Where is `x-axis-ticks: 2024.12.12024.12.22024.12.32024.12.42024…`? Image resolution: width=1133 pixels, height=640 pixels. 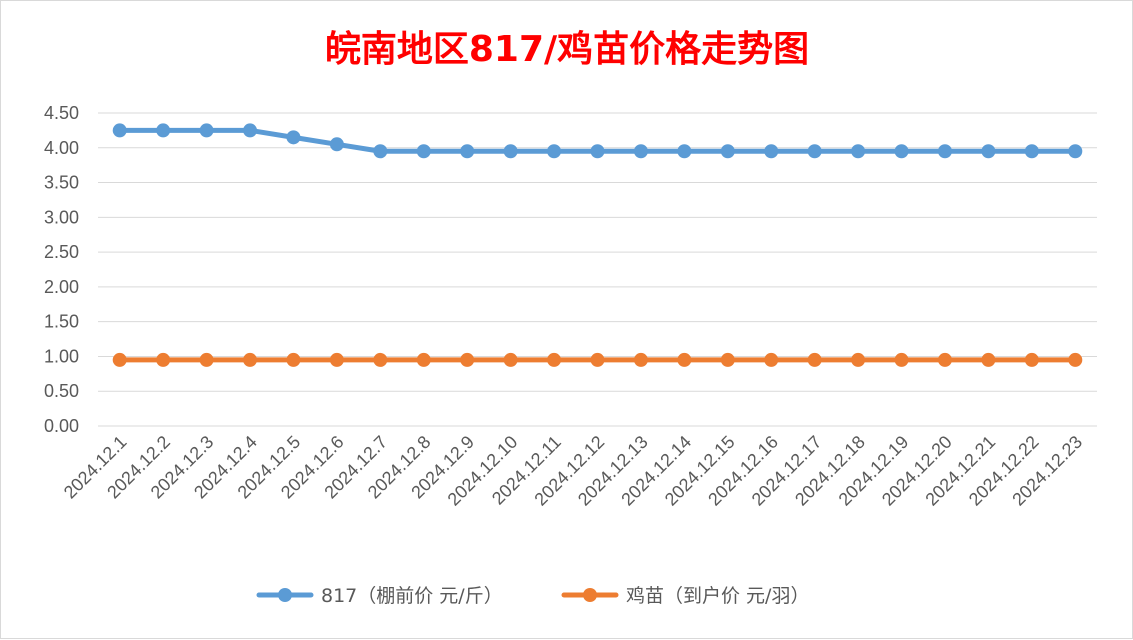
x-axis-ticks: 2024.12.12024.12.22024.12.32024.12.42024… is located at coordinates (573, 471).